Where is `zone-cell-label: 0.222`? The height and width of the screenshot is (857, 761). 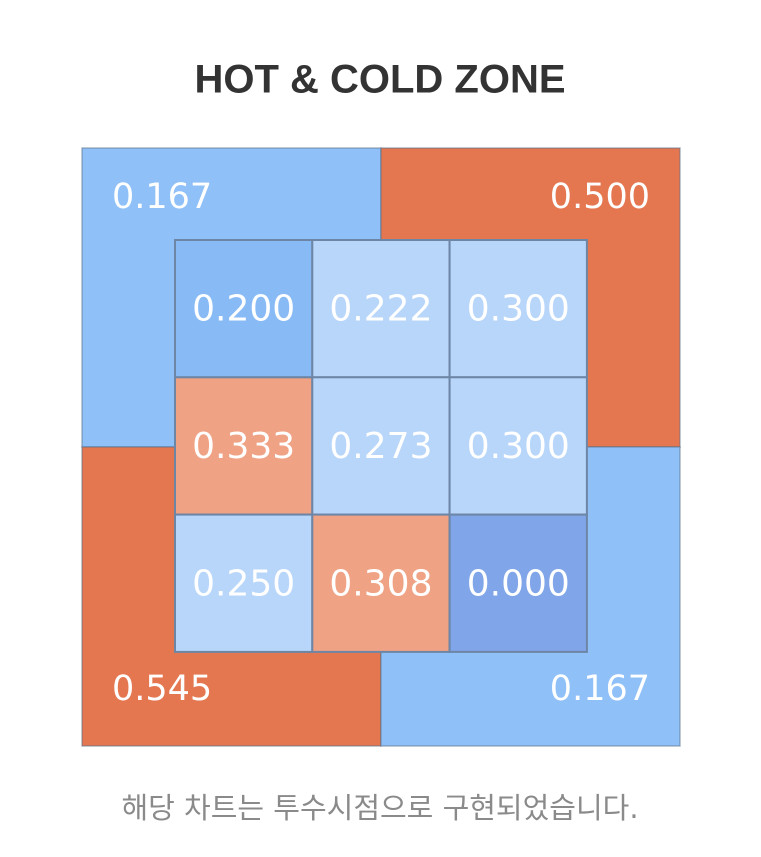 zone-cell-label: 0.222 is located at coordinates (380, 309).